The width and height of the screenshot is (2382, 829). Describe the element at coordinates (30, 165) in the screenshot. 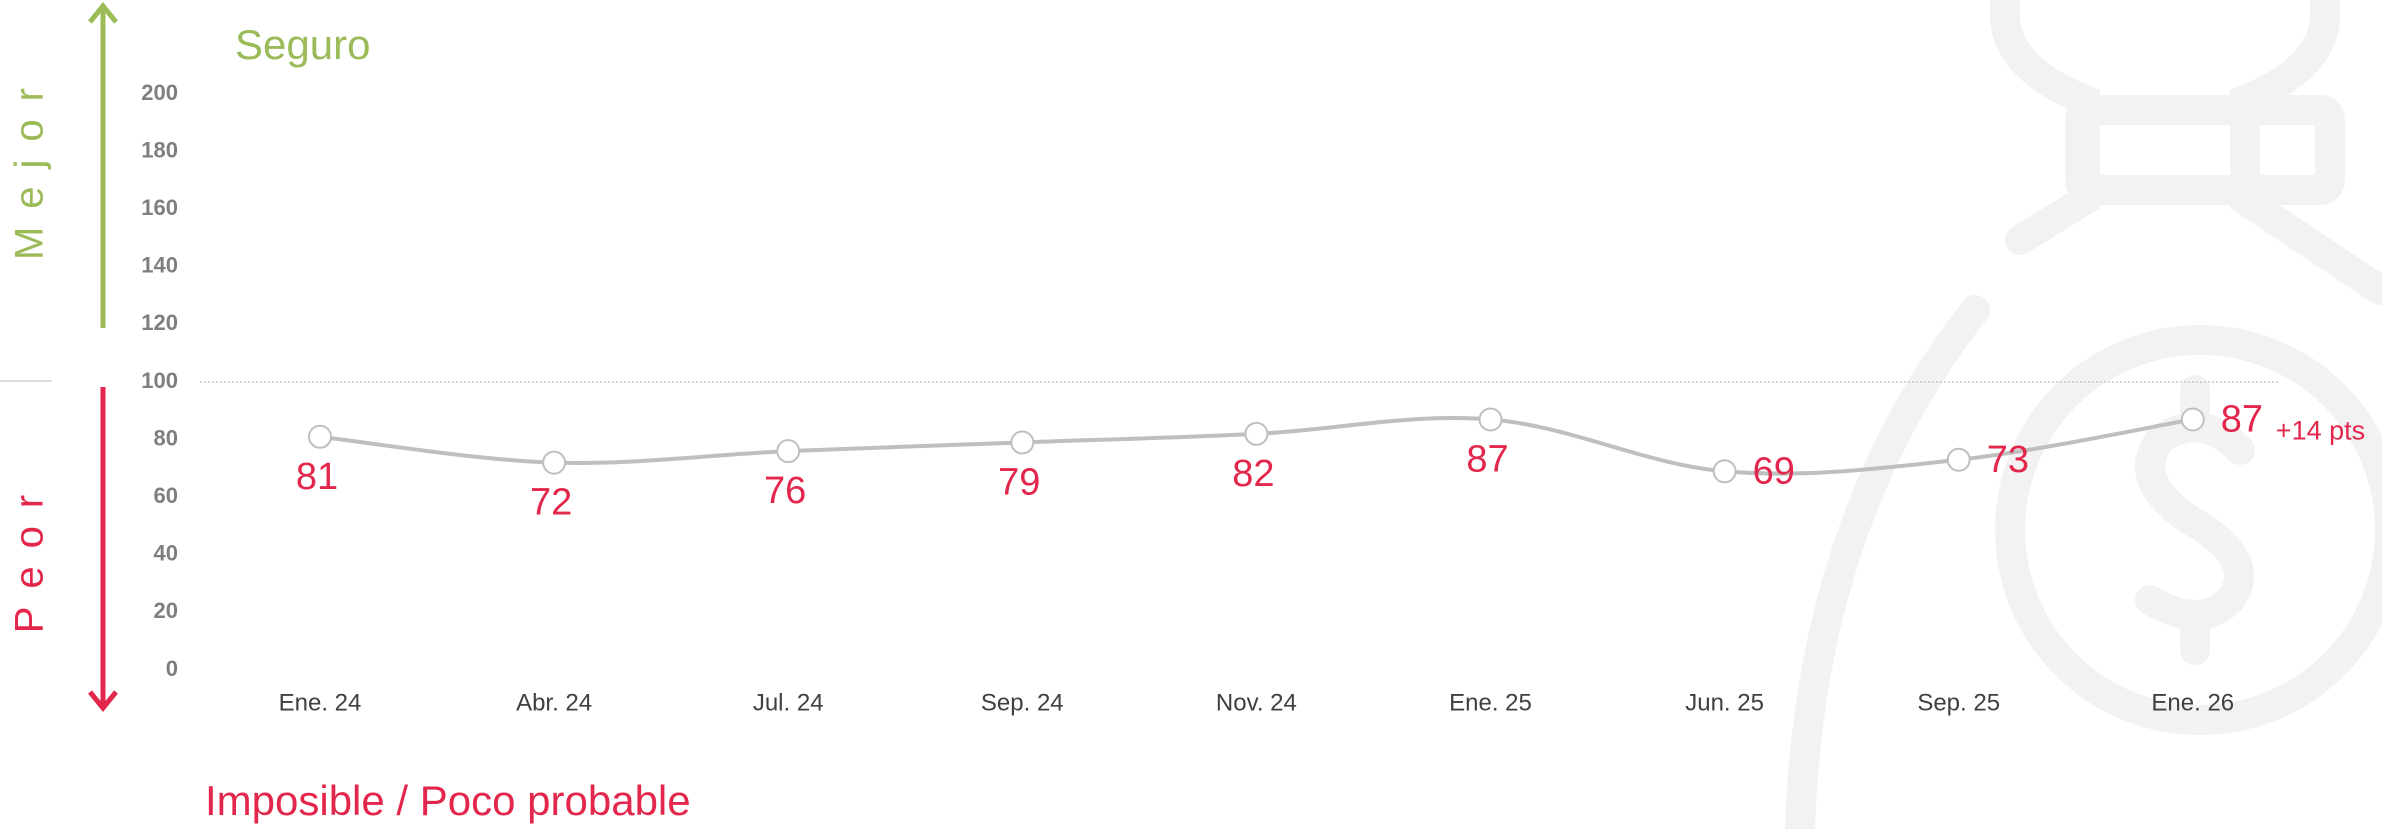

I see `upper-axis-label: Mejor` at that location.